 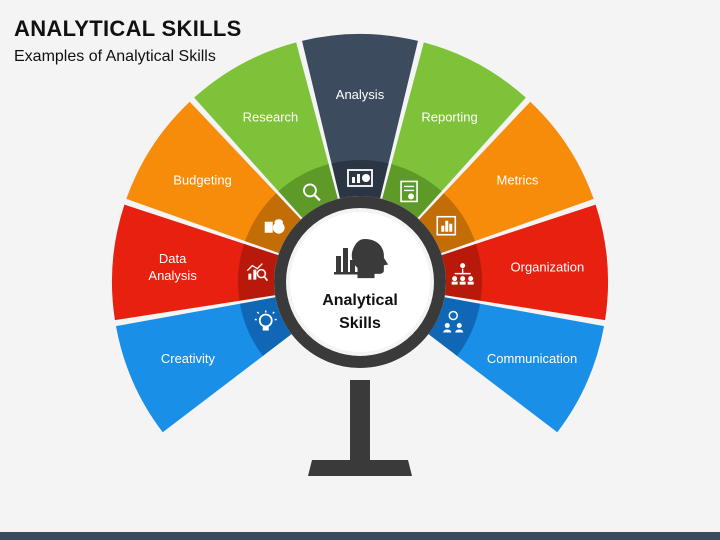 What do you see at coordinates (409, 191) in the screenshot?
I see `report-icon` at bounding box center [409, 191].